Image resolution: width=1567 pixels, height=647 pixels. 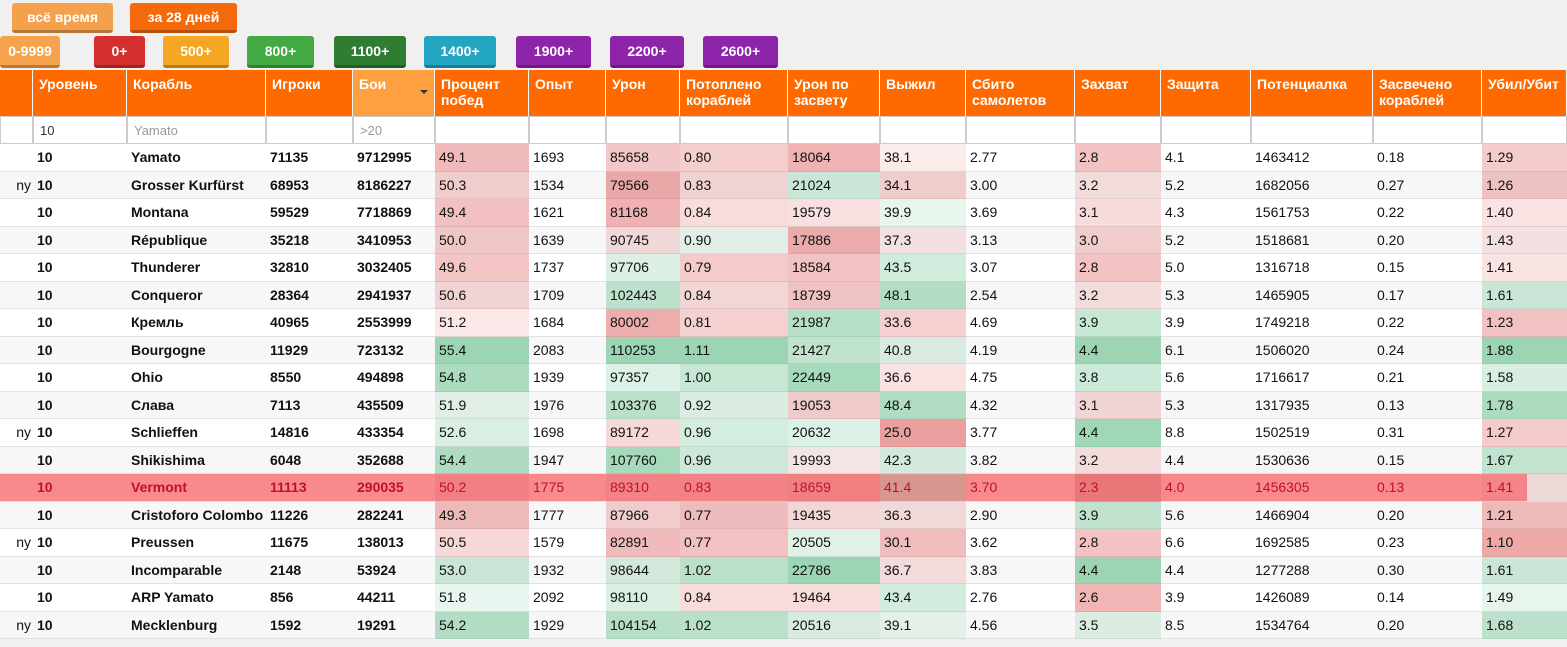 I want to click on table-cell: 1932, so click(x=549, y=569).